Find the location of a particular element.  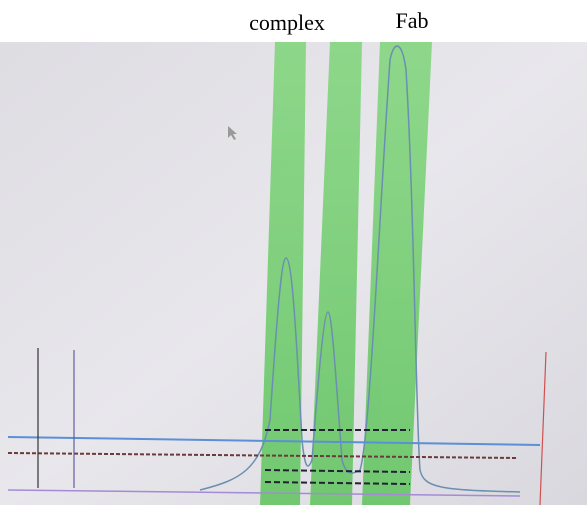

mouse-cursor is located at coordinates (232, 133).